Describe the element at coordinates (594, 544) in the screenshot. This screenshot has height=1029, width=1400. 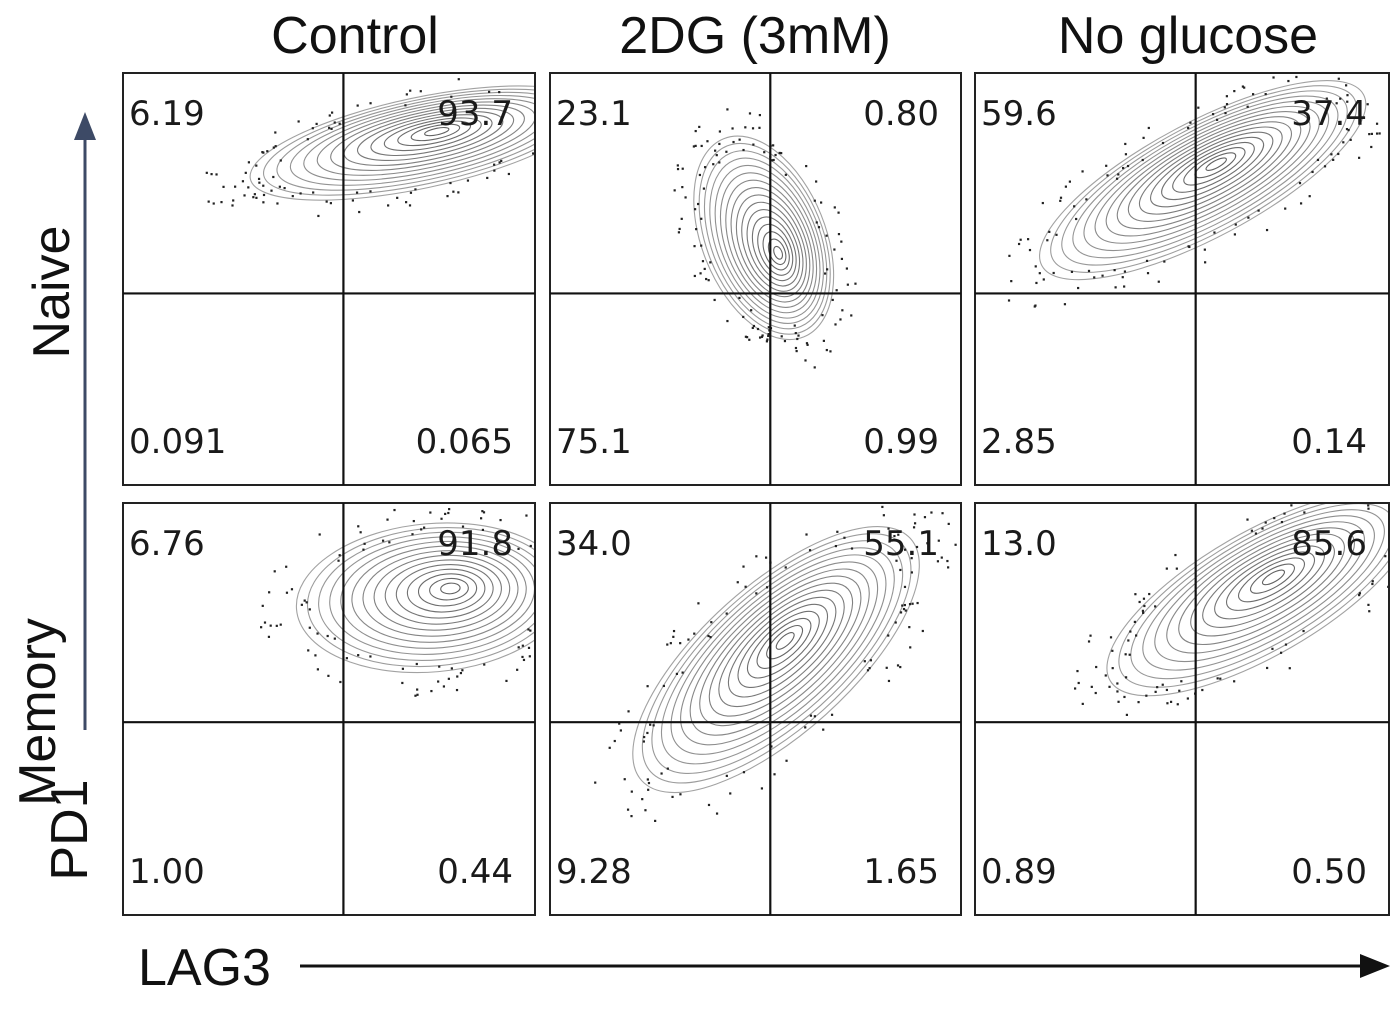
I see `quadrant-value-upper-left: 34.0` at that location.